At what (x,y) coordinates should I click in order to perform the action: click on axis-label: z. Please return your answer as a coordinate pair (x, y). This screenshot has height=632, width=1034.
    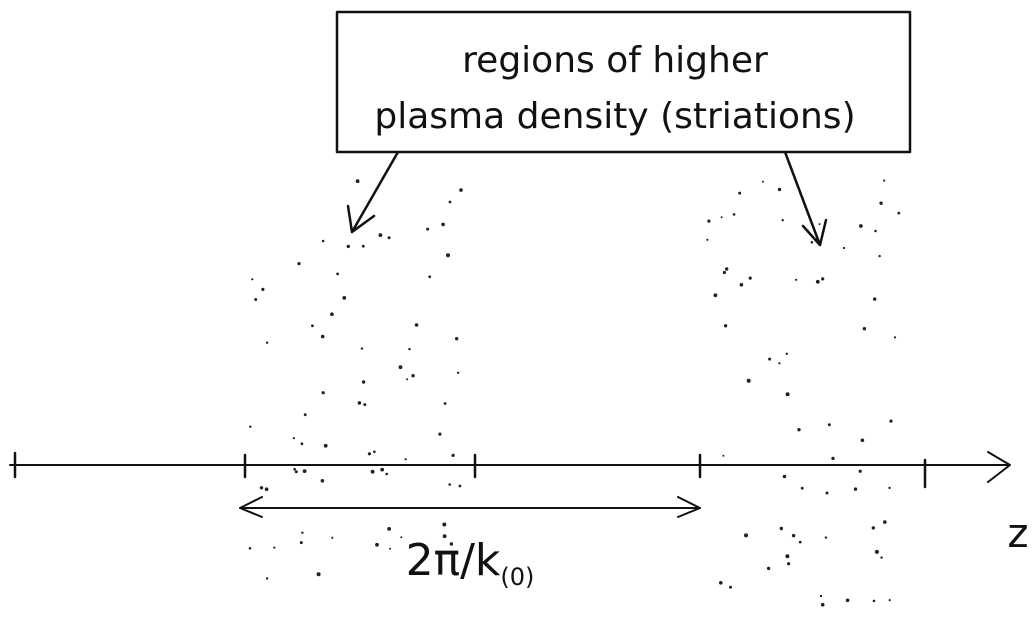
    Looking at the image, I should click on (1018, 534).